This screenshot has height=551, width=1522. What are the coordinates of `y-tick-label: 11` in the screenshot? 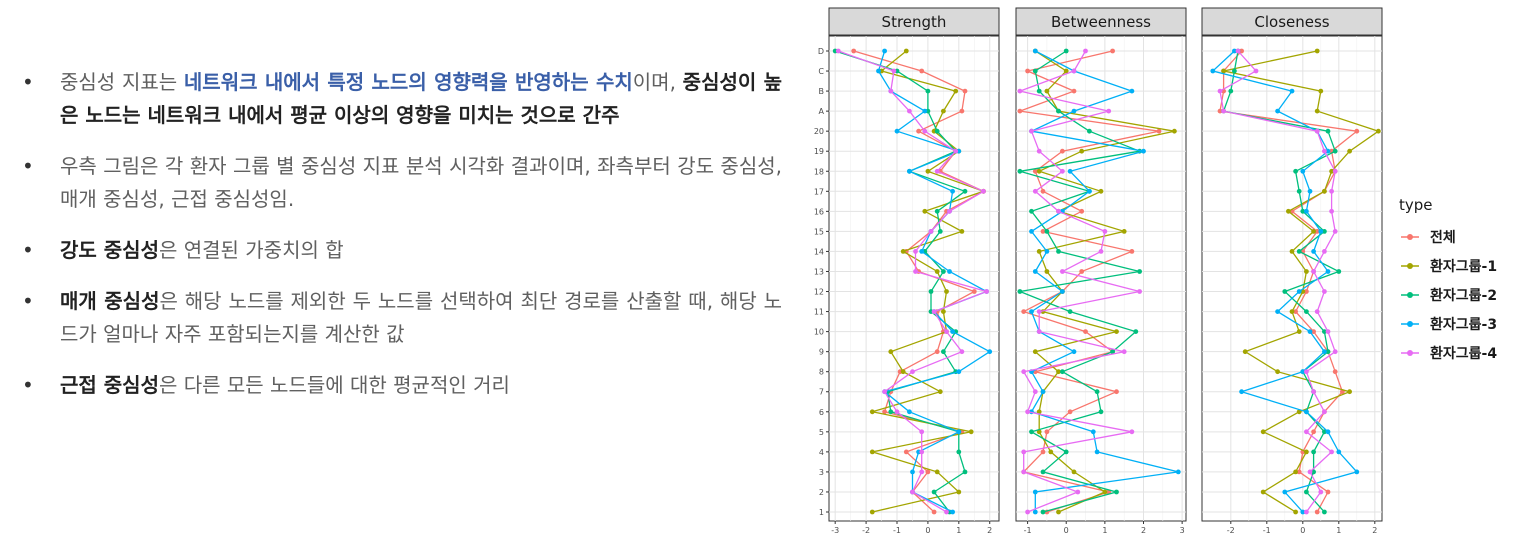 It's located at (819, 312).